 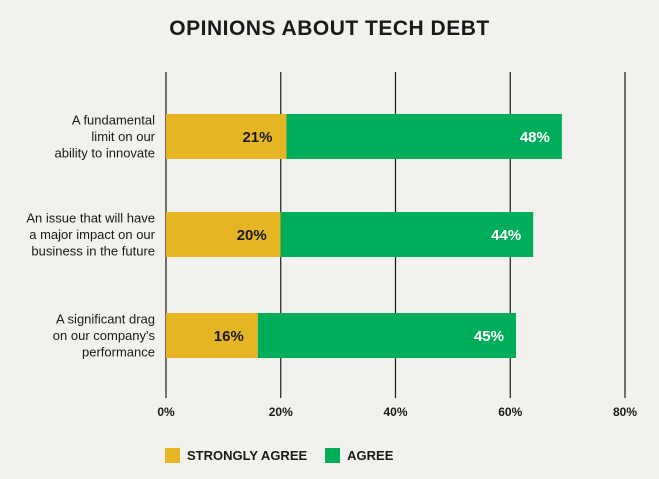 I want to click on x-tick-label: 20%, so click(x=281, y=412).